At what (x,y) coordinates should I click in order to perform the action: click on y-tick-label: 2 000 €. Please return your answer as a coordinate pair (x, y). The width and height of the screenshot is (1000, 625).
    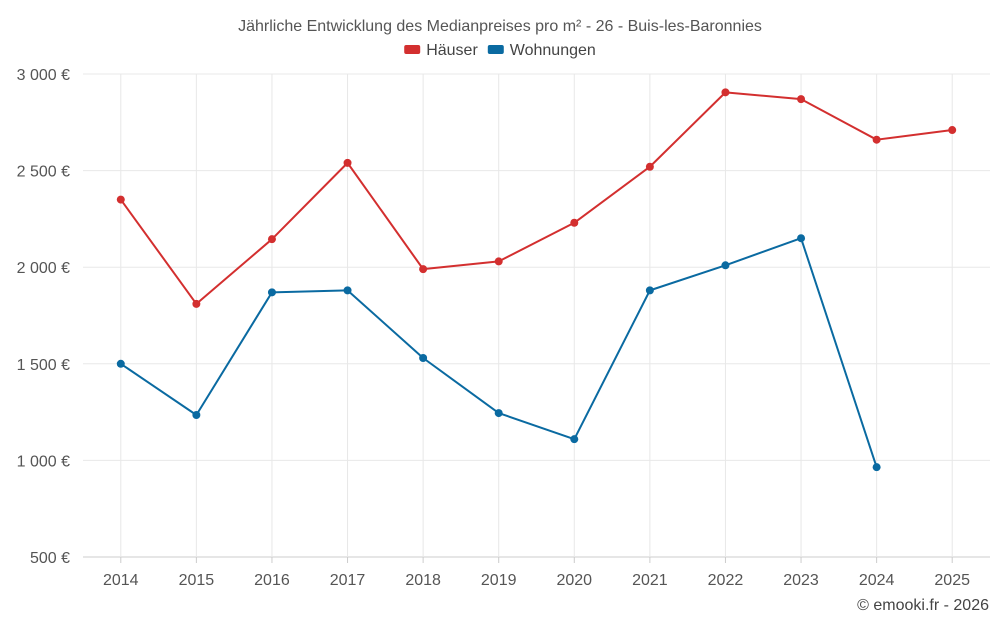
    Looking at the image, I should click on (43, 268).